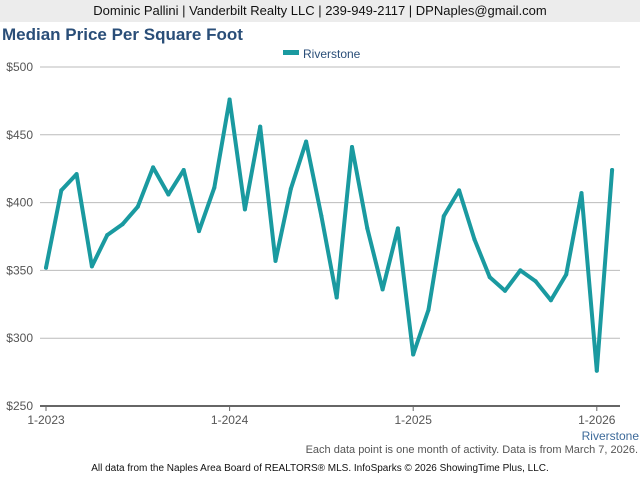  What do you see at coordinates (19, 338) in the screenshot?
I see `y-tick-label: $300` at bounding box center [19, 338].